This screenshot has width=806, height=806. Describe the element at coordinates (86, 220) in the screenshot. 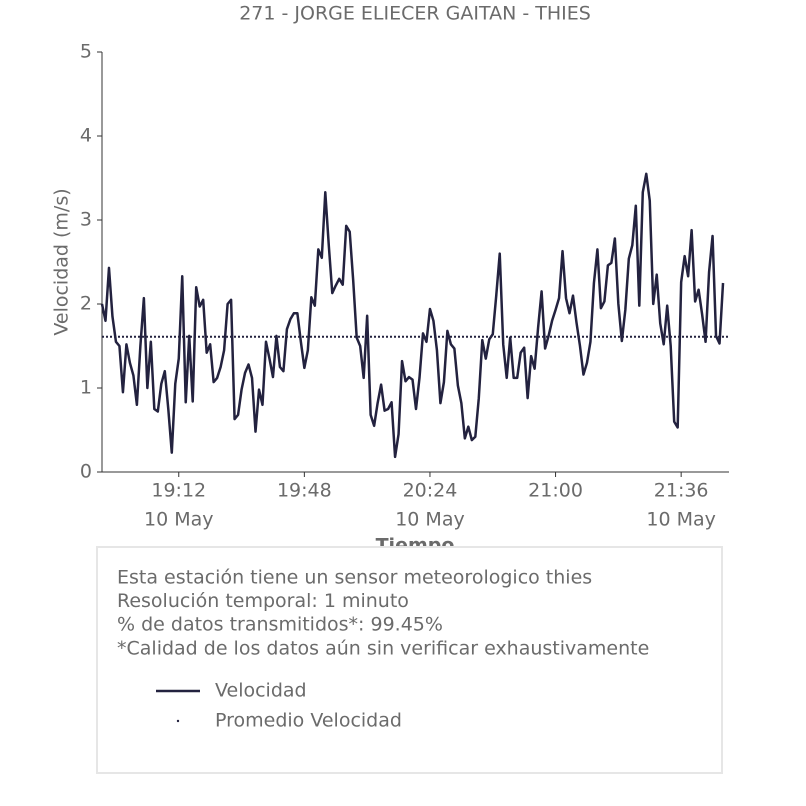

I see `y-tick-label: 3` at that location.